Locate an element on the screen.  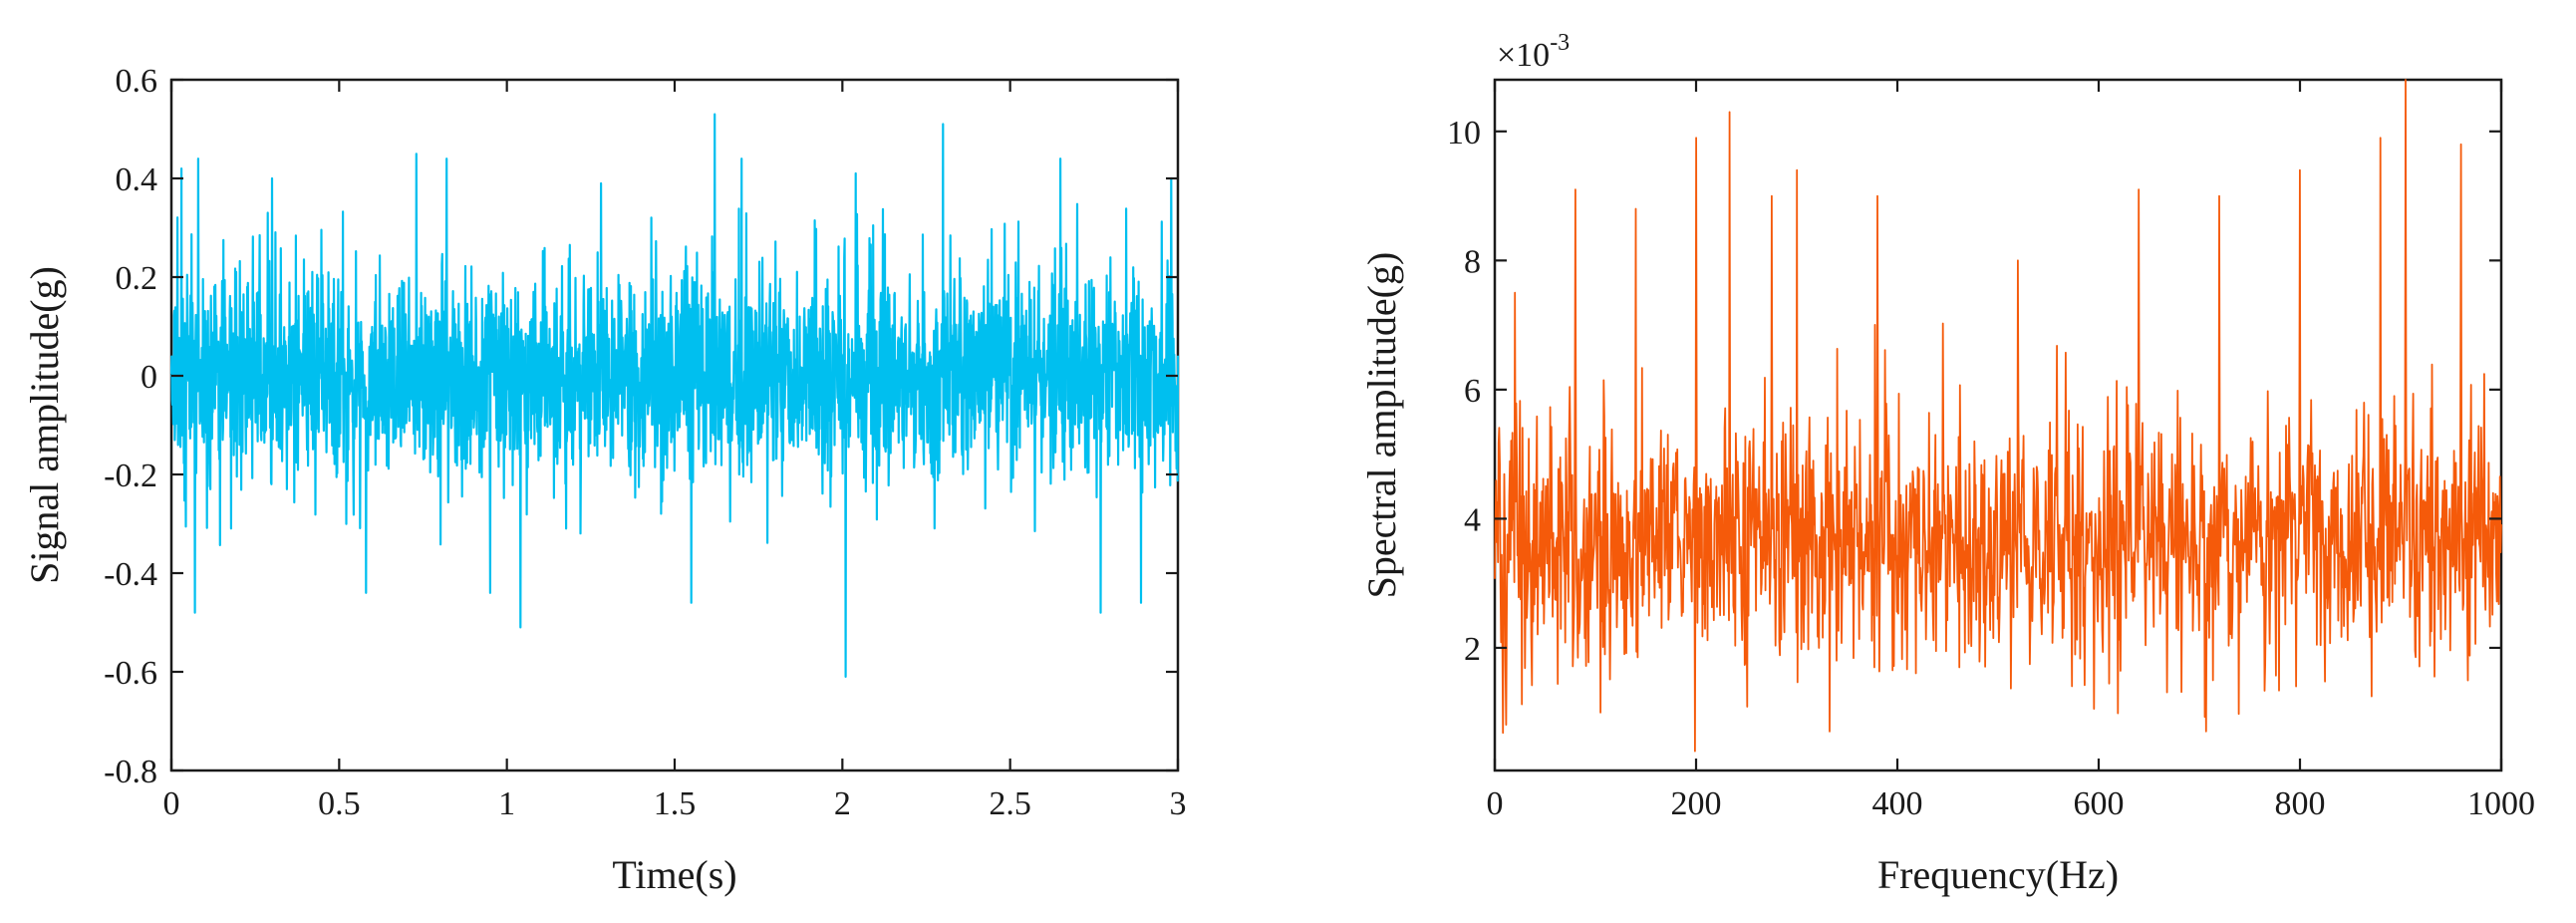
spectrum-x-tick-label: 400 is located at coordinates (1897, 803).